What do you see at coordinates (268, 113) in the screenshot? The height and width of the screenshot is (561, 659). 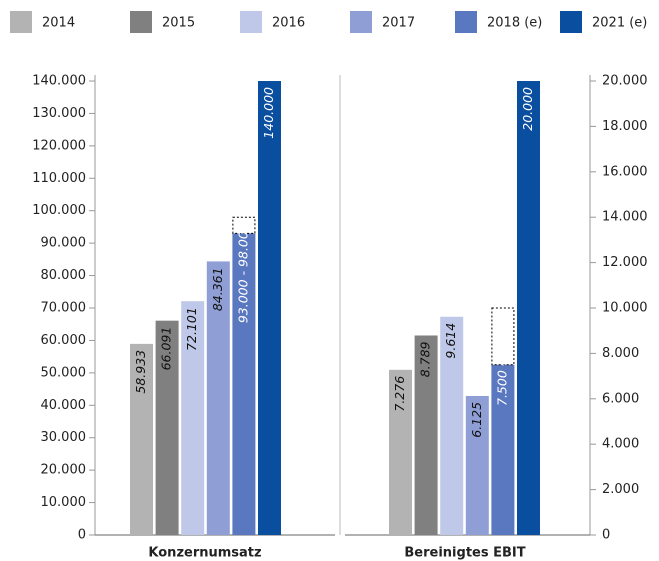 I see `data-label: 140.000` at bounding box center [268, 113].